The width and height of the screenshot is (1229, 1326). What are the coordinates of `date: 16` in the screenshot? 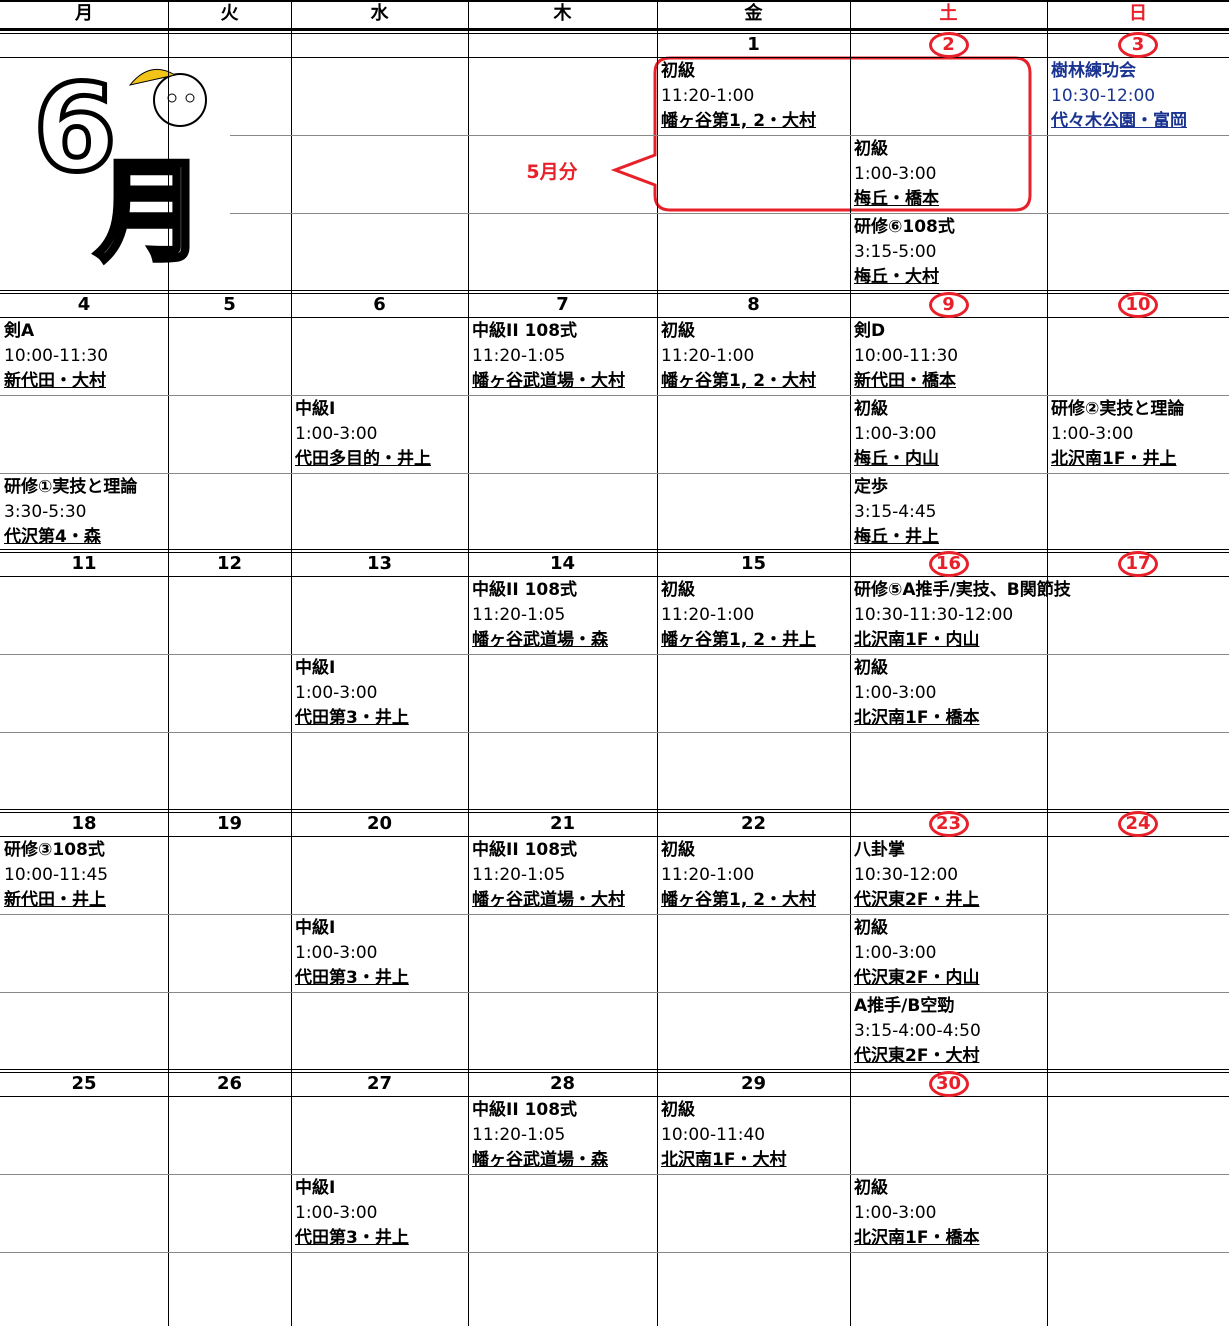 It's located at (948, 564).